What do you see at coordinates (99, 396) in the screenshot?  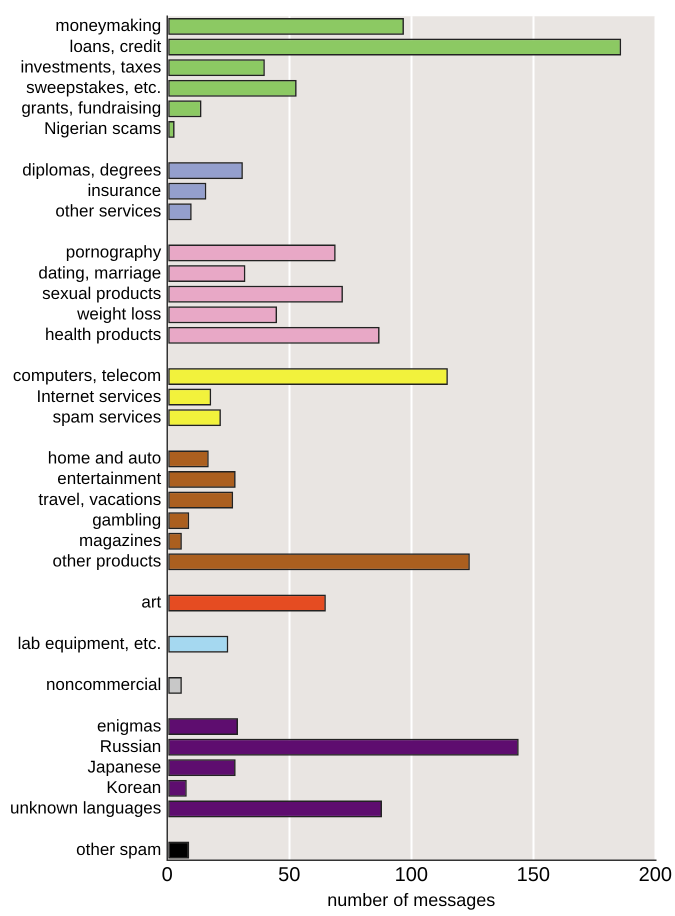 I see `y-tick-label: Internet services` at bounding box center [99, 396].